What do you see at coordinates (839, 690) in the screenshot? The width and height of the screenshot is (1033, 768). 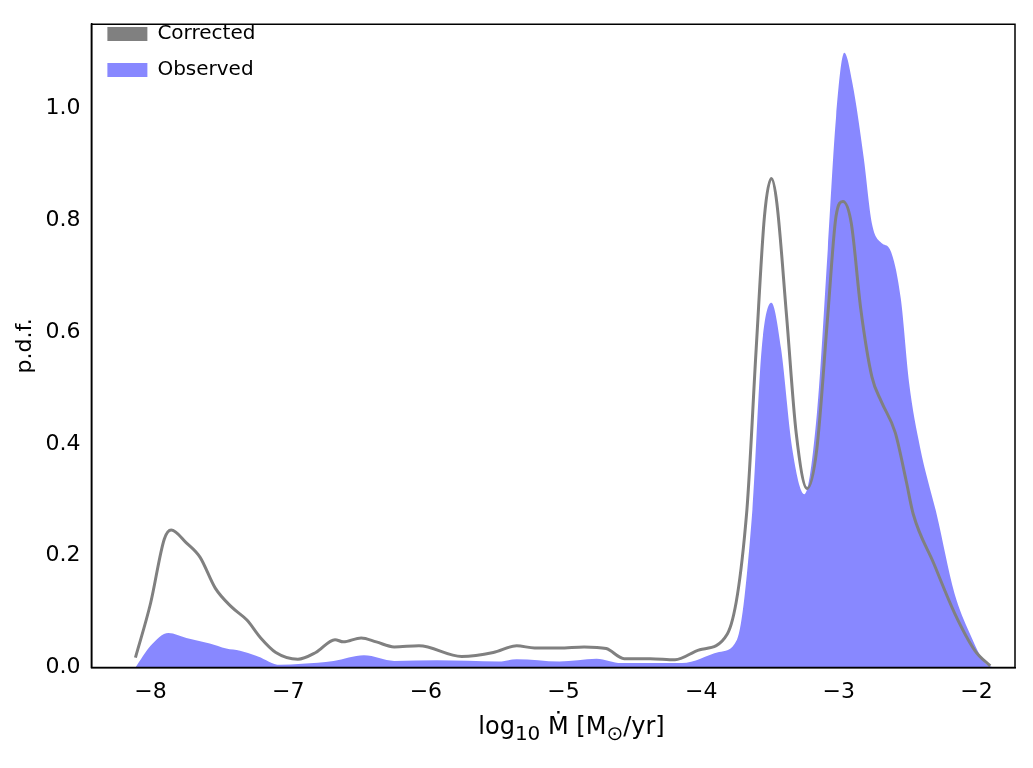 I see `x-tick-label: −3` at bounding box center [839, 690].